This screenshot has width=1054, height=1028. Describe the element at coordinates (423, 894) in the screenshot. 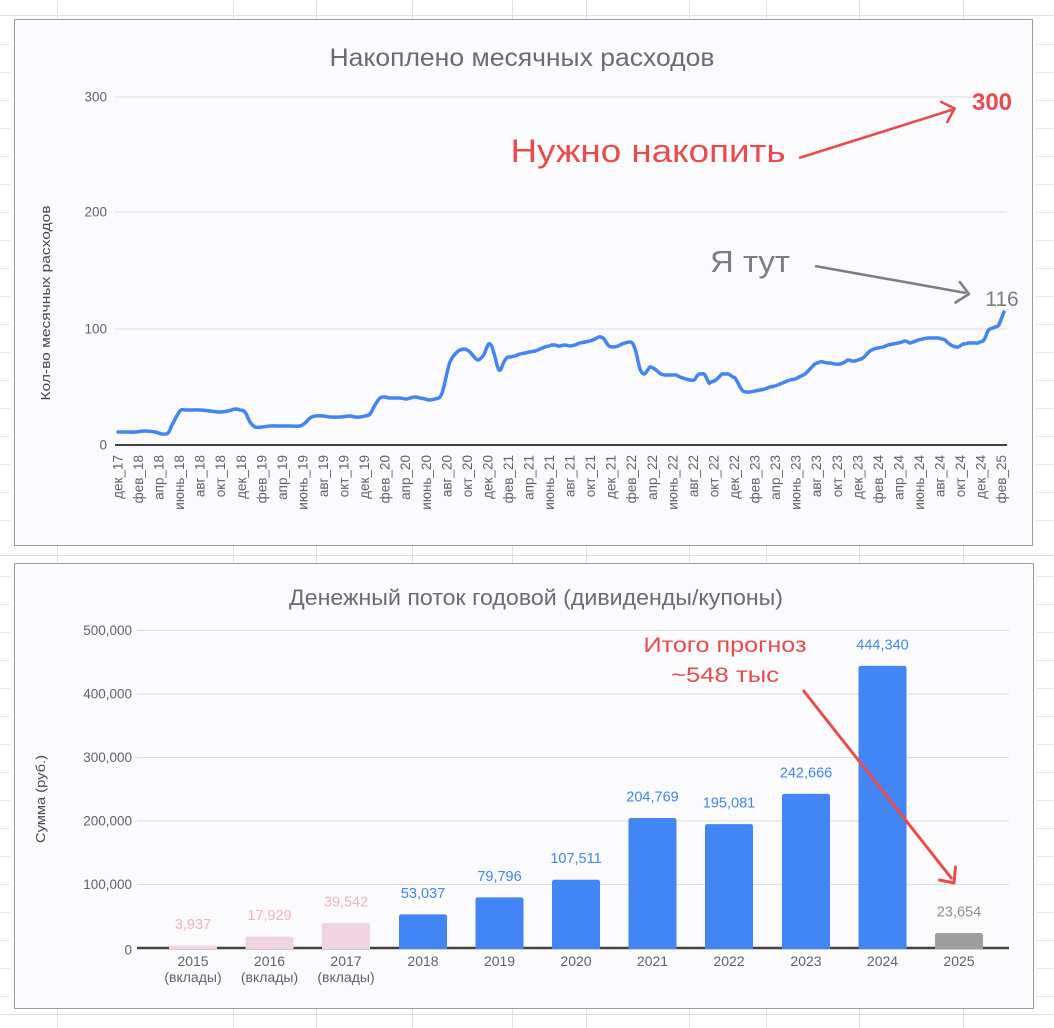

I see `svg-text: 53,037` at that location.